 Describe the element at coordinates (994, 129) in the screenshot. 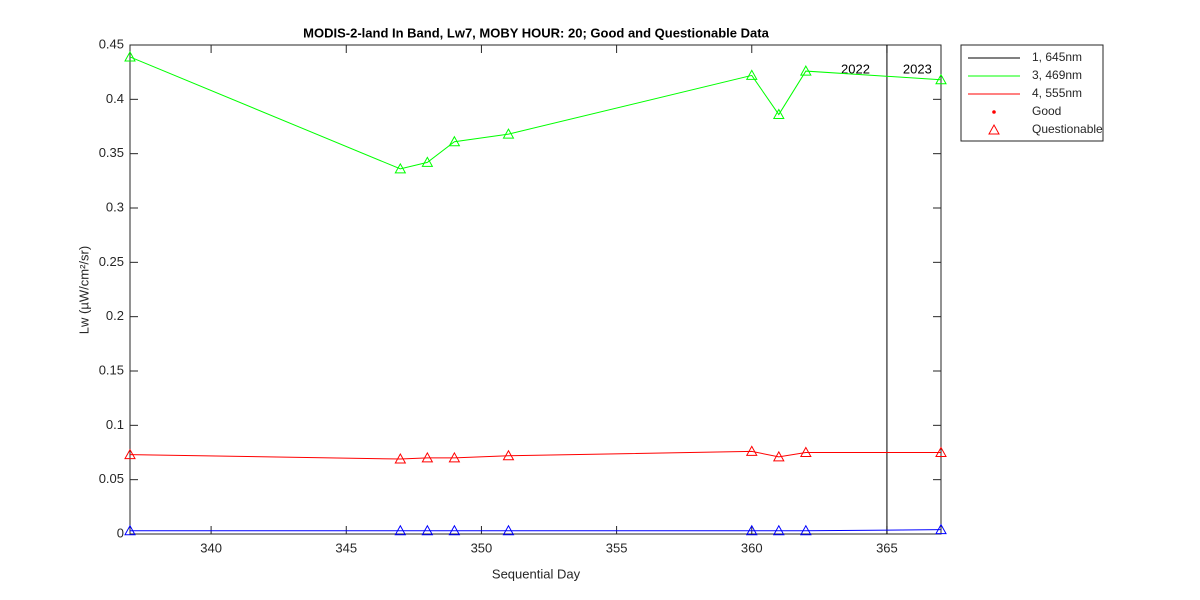

I see `legend-questionable-marker` at that location.